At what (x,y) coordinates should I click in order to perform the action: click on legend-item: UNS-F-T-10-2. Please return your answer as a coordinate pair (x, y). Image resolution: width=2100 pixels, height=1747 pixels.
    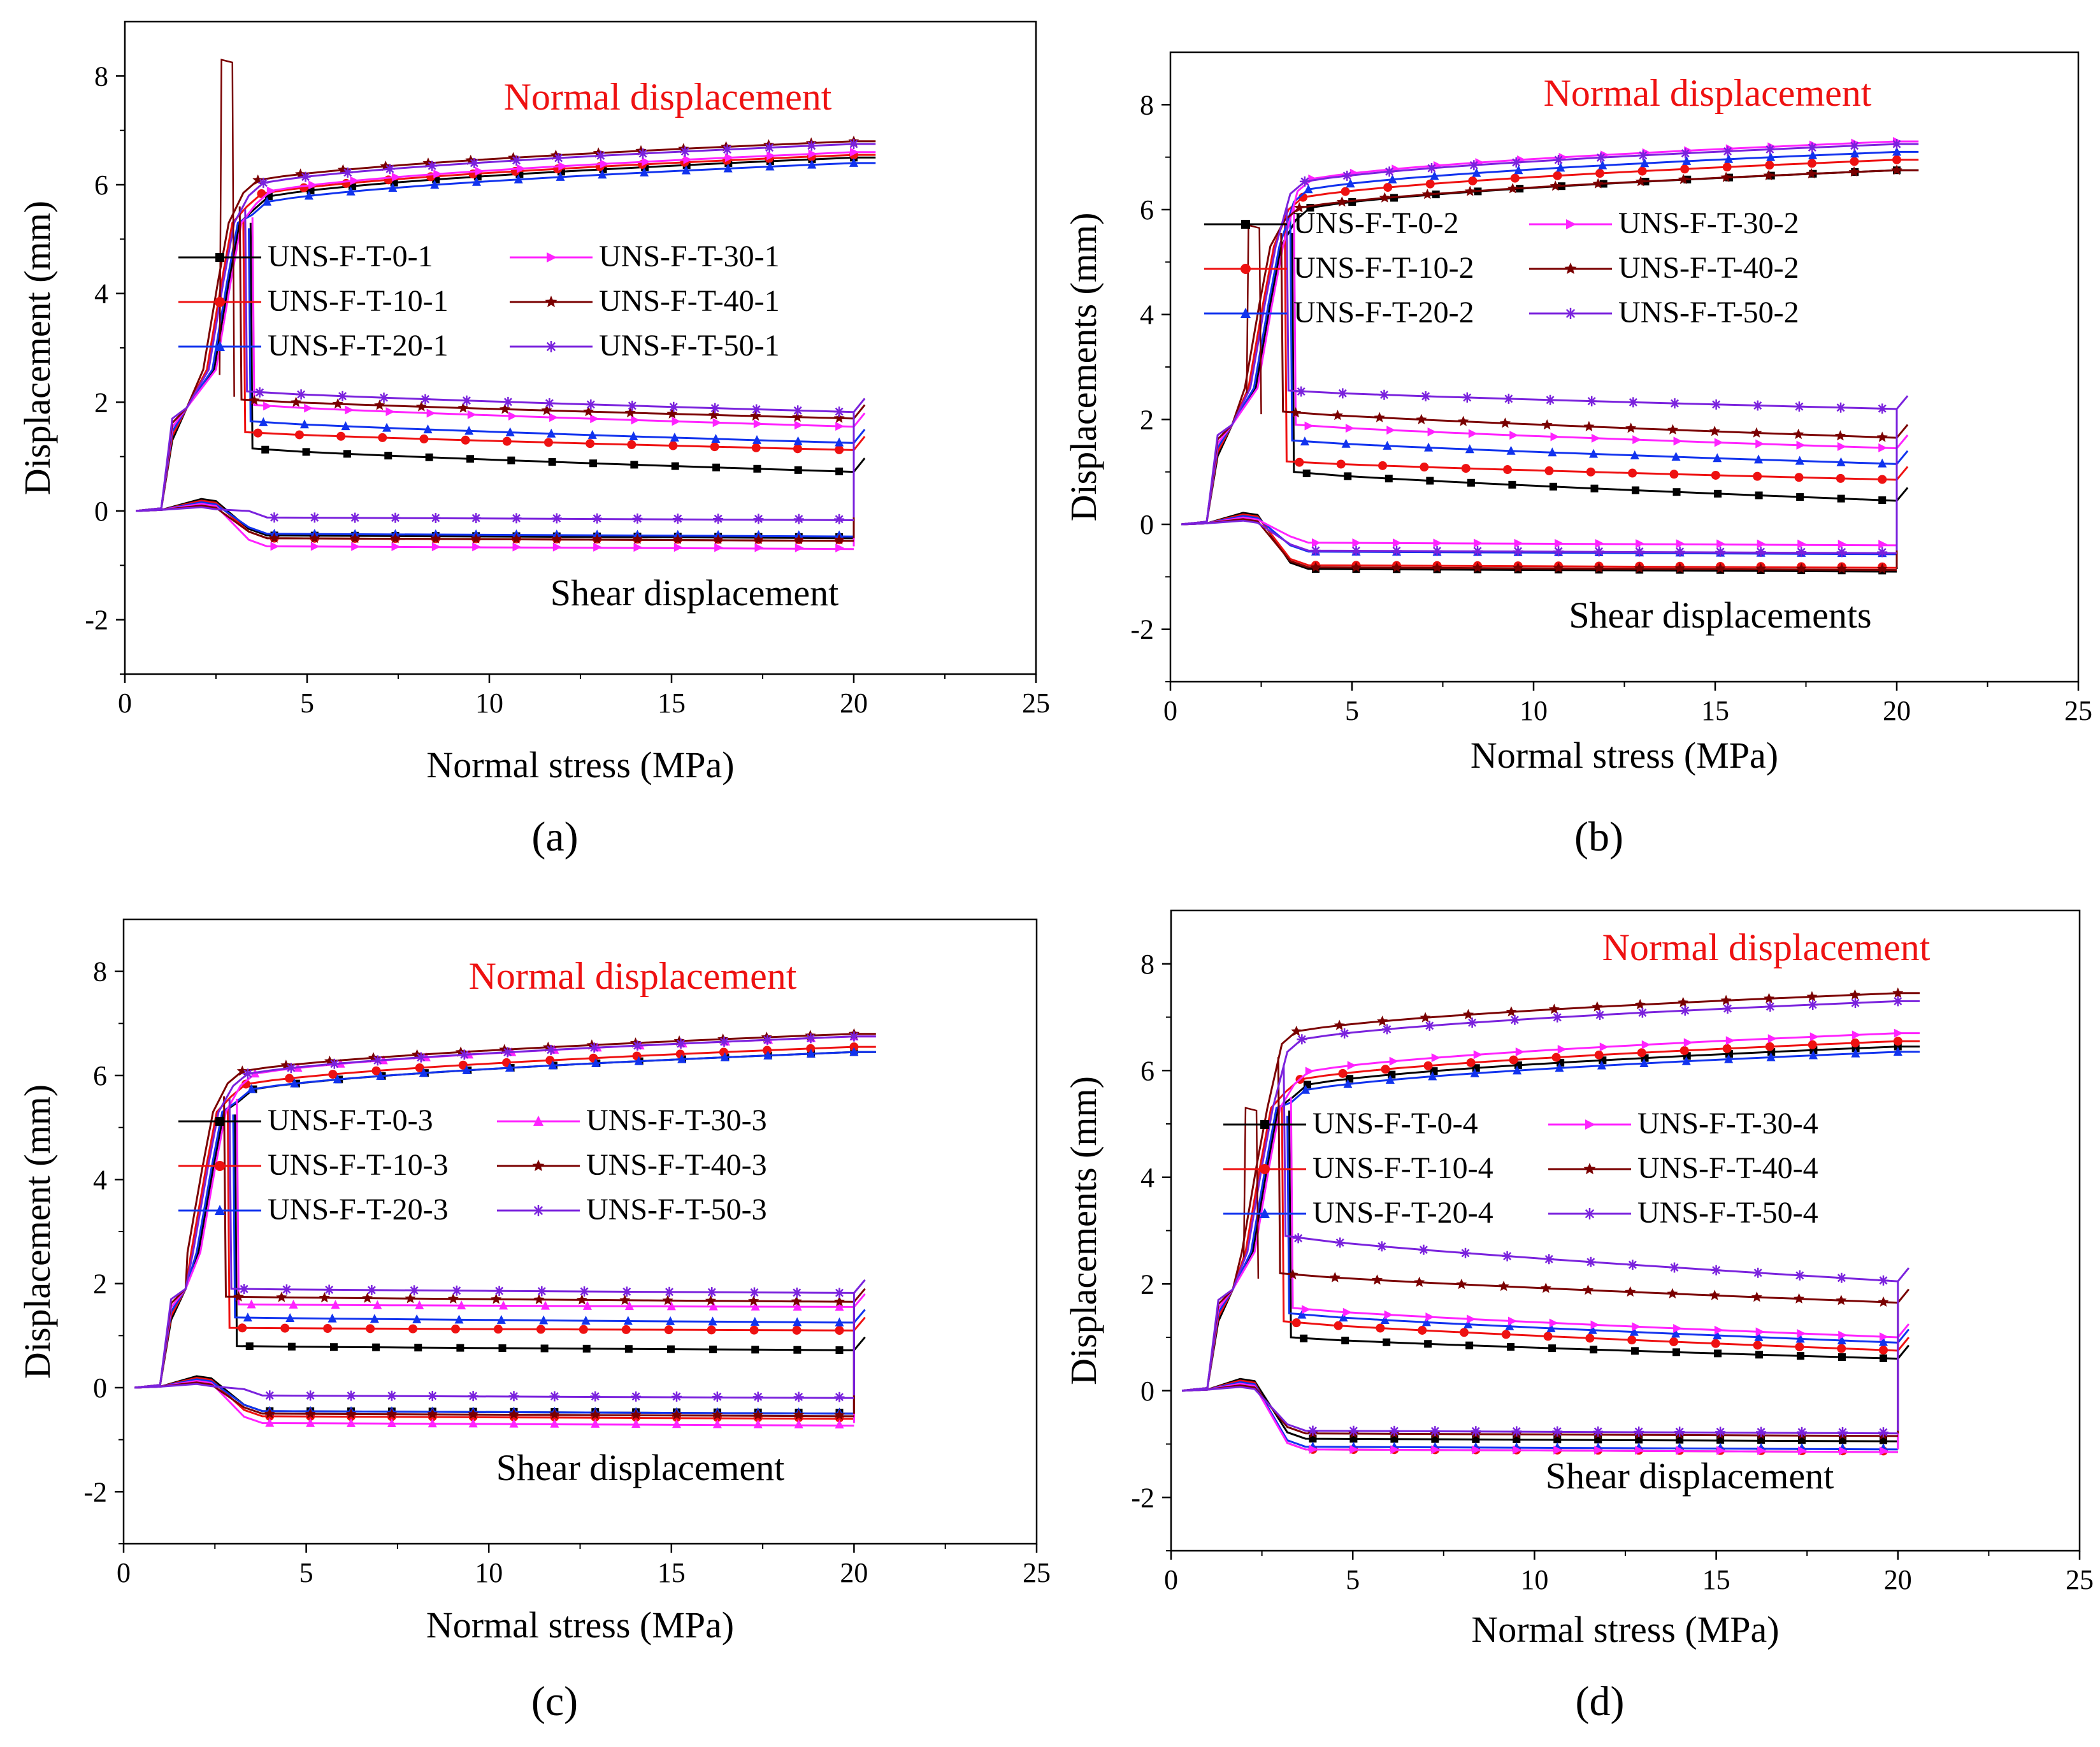
    Looking at the image, I should click on (1339, 268).